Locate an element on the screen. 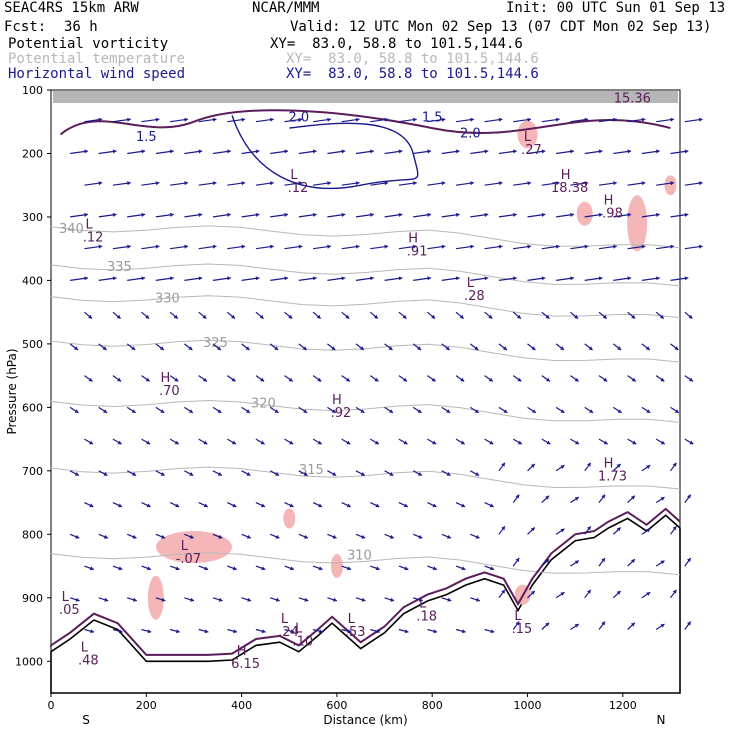 This screenshot has height=740, width=740. theta-label-0: 340 is located at coordinates (71, 229).